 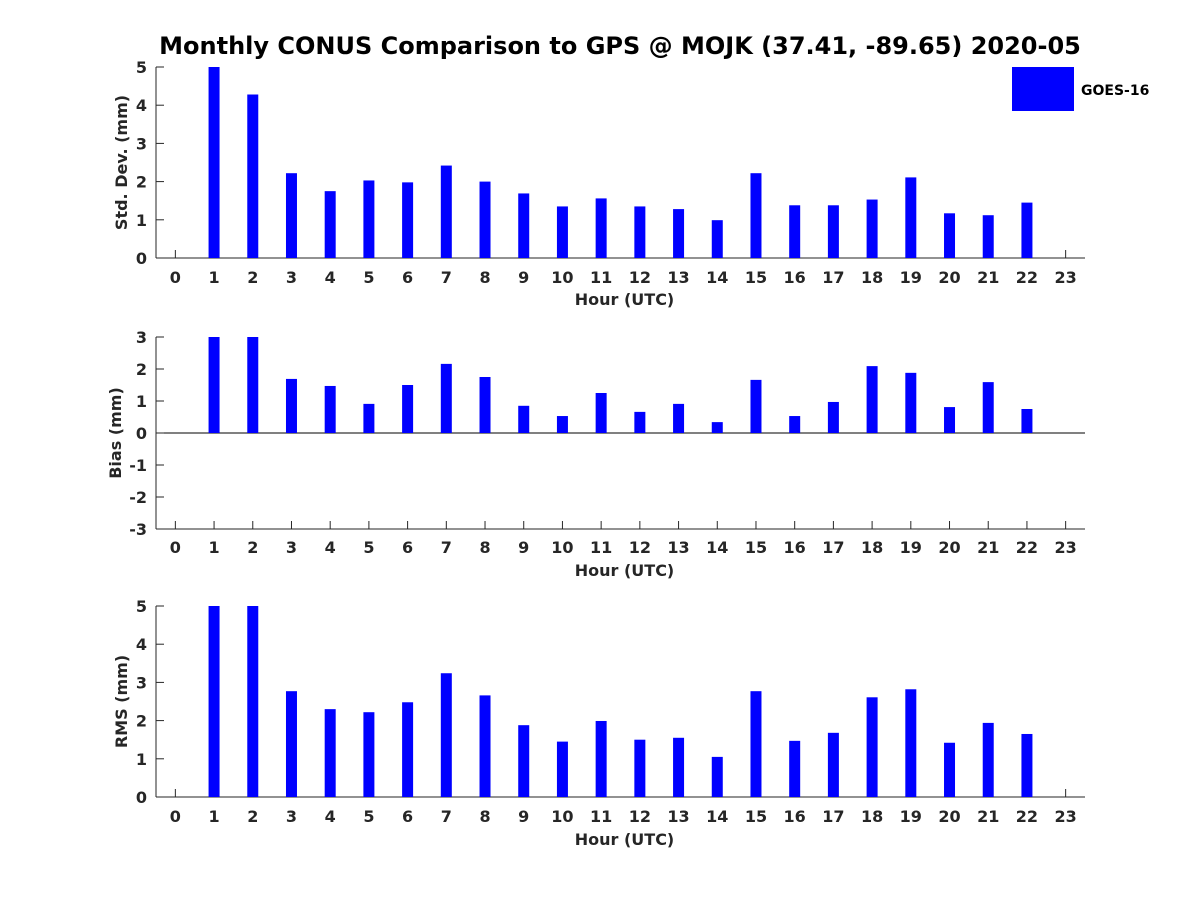 What do you see at coordinates (141, 606) in the screenshot?
I see `y-tick-label: 5` at bounding box center [141, 606].